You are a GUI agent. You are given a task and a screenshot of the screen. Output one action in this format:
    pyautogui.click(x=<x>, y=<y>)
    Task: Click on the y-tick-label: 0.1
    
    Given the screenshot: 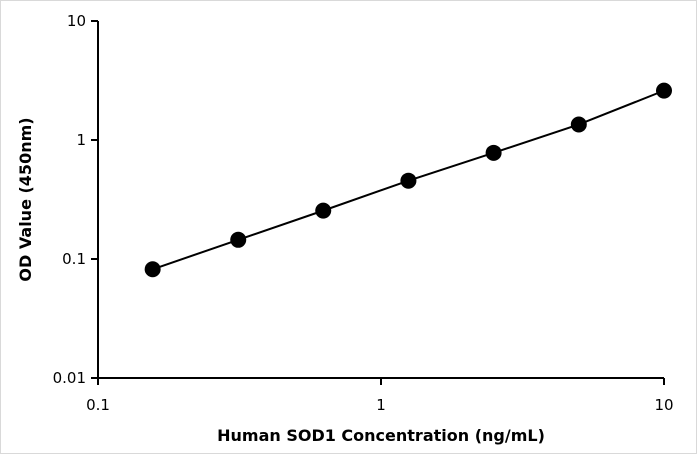 What is the action you would take?
    pyautogui.click(x=74, y=259)
    